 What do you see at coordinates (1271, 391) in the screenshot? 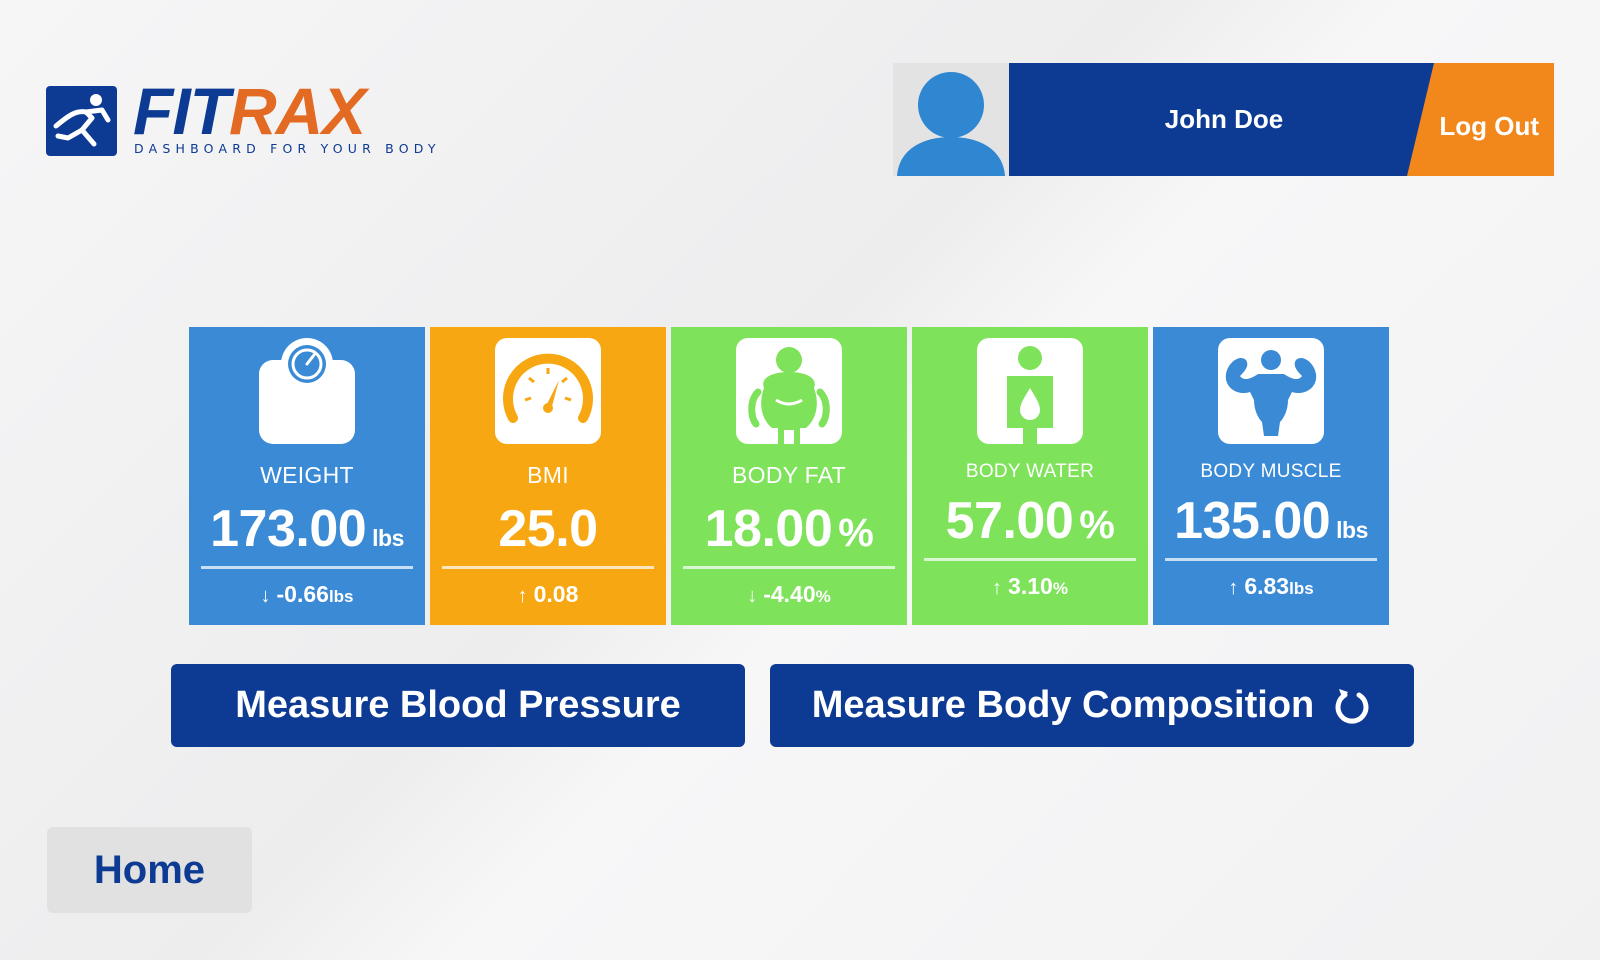
I see `muscle-icon` at bounding box center [1271, 391].